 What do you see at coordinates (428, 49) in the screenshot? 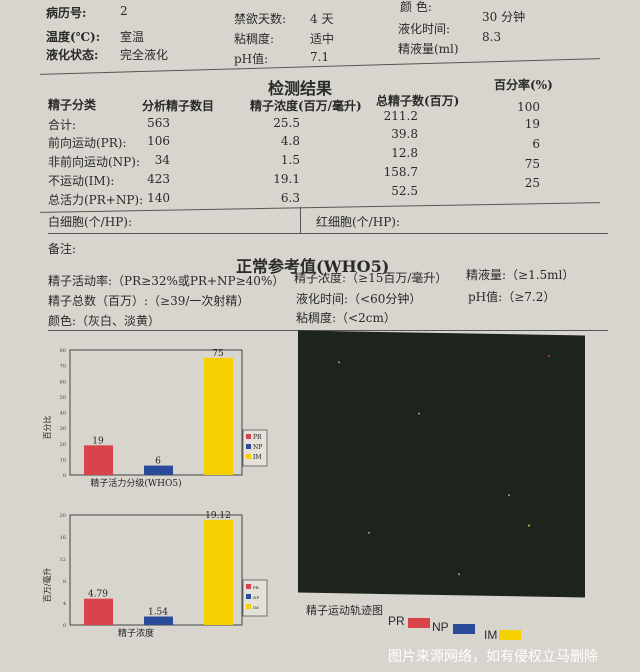
I see `volume-label: 精液量(ml)` at bounding box center [428, 49].